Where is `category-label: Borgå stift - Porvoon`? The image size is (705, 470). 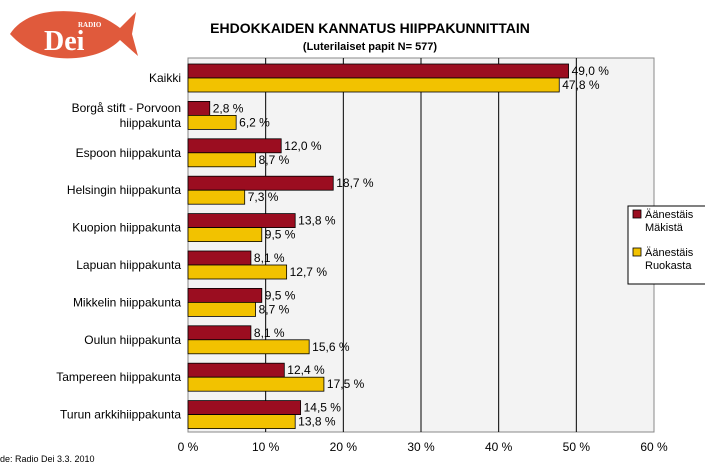
category-label: Borgå stift - Porvoon is located at coordinates (126, 108).